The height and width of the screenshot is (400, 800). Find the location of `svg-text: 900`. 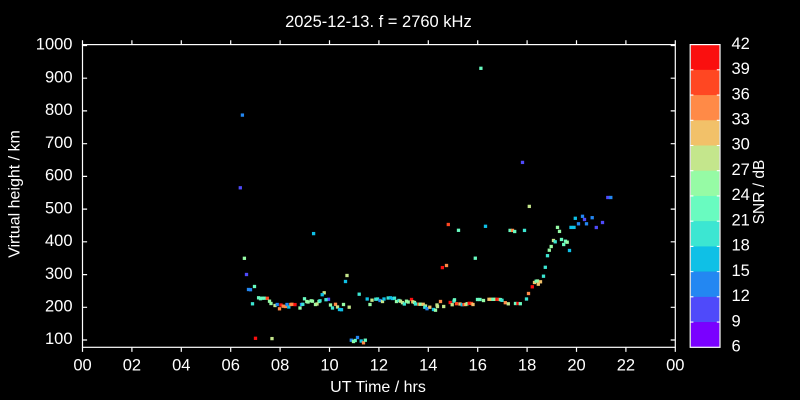

svg-text: 900 is located at coordinates (59, 77).